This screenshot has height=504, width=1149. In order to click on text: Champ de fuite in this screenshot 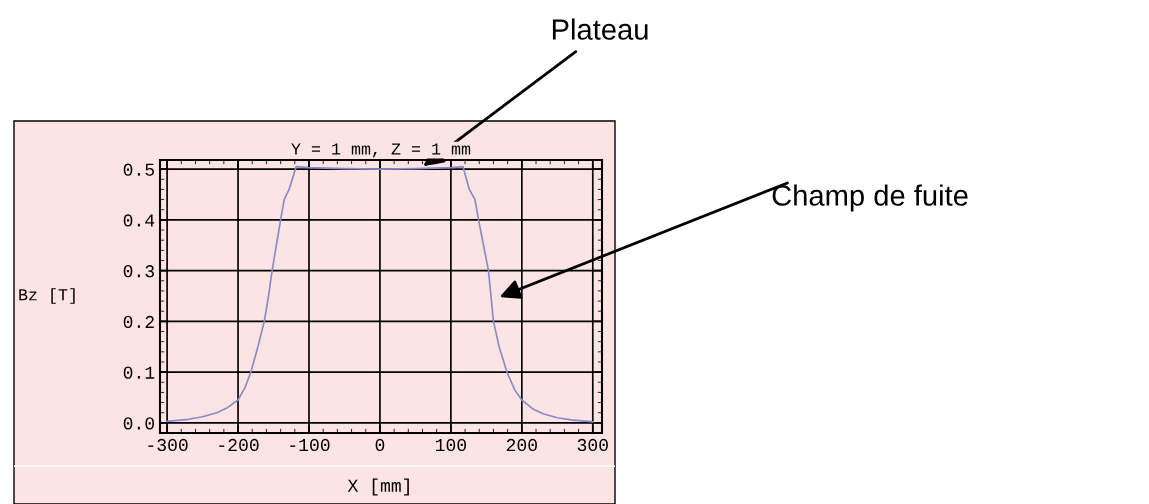, I will do `click(870, 198)`.